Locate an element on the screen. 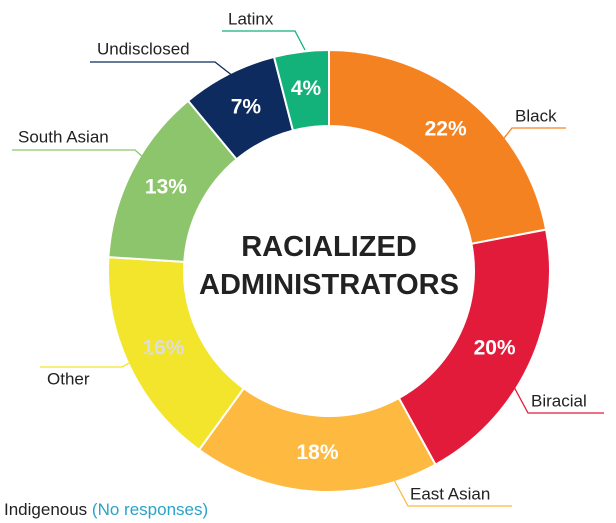 The height and width of the screenshot is (523, 616). chart-title: RACIALIZED ADMINISTRATORS is located at coordinates (329, 266).